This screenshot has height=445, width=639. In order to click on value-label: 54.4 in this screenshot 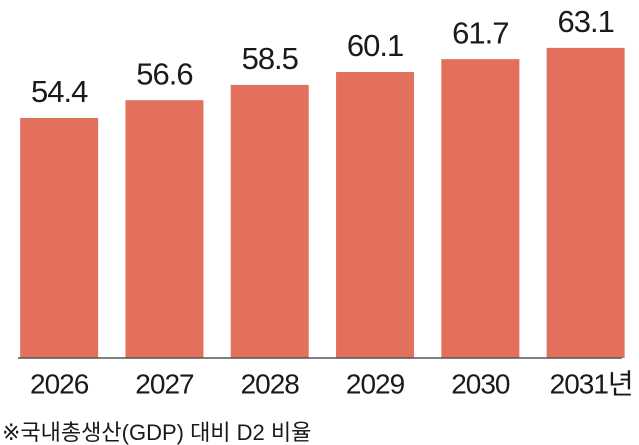, I will do `click(59, 91)`.